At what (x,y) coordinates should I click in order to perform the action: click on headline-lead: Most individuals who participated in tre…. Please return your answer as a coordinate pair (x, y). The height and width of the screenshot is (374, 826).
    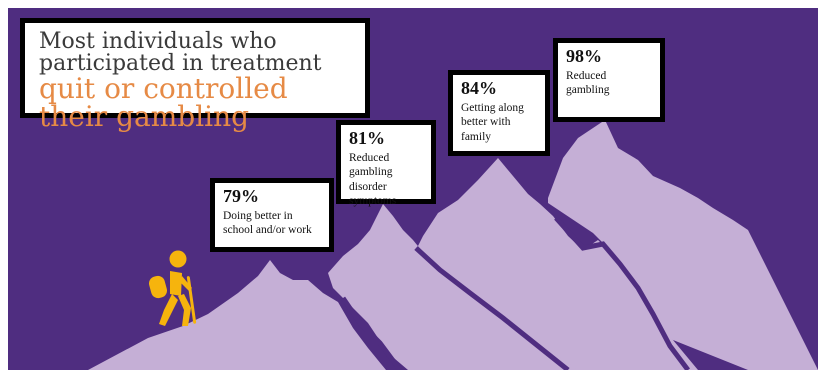
    Looking at the image, I should click on (180, 52).